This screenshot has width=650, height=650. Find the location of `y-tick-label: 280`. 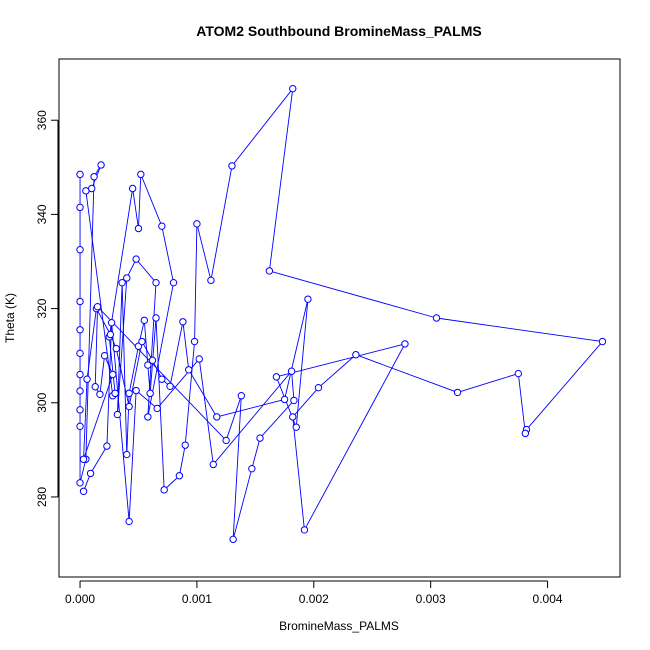

y-tick-label: 280 is located at coordinates (42, 497).